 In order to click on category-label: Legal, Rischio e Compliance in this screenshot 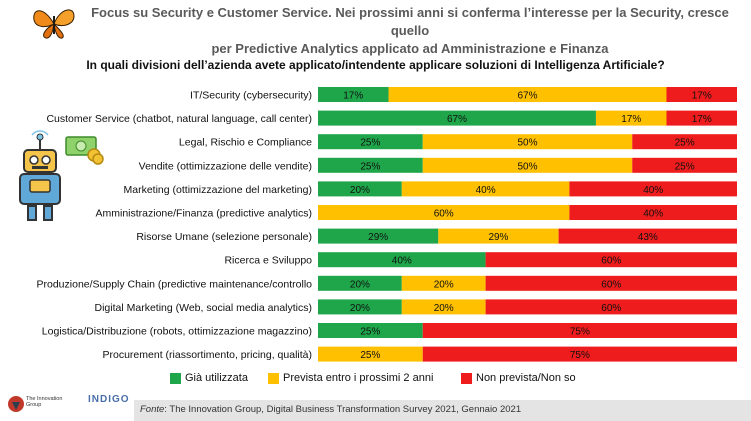, I will do `click(245, 143)`.